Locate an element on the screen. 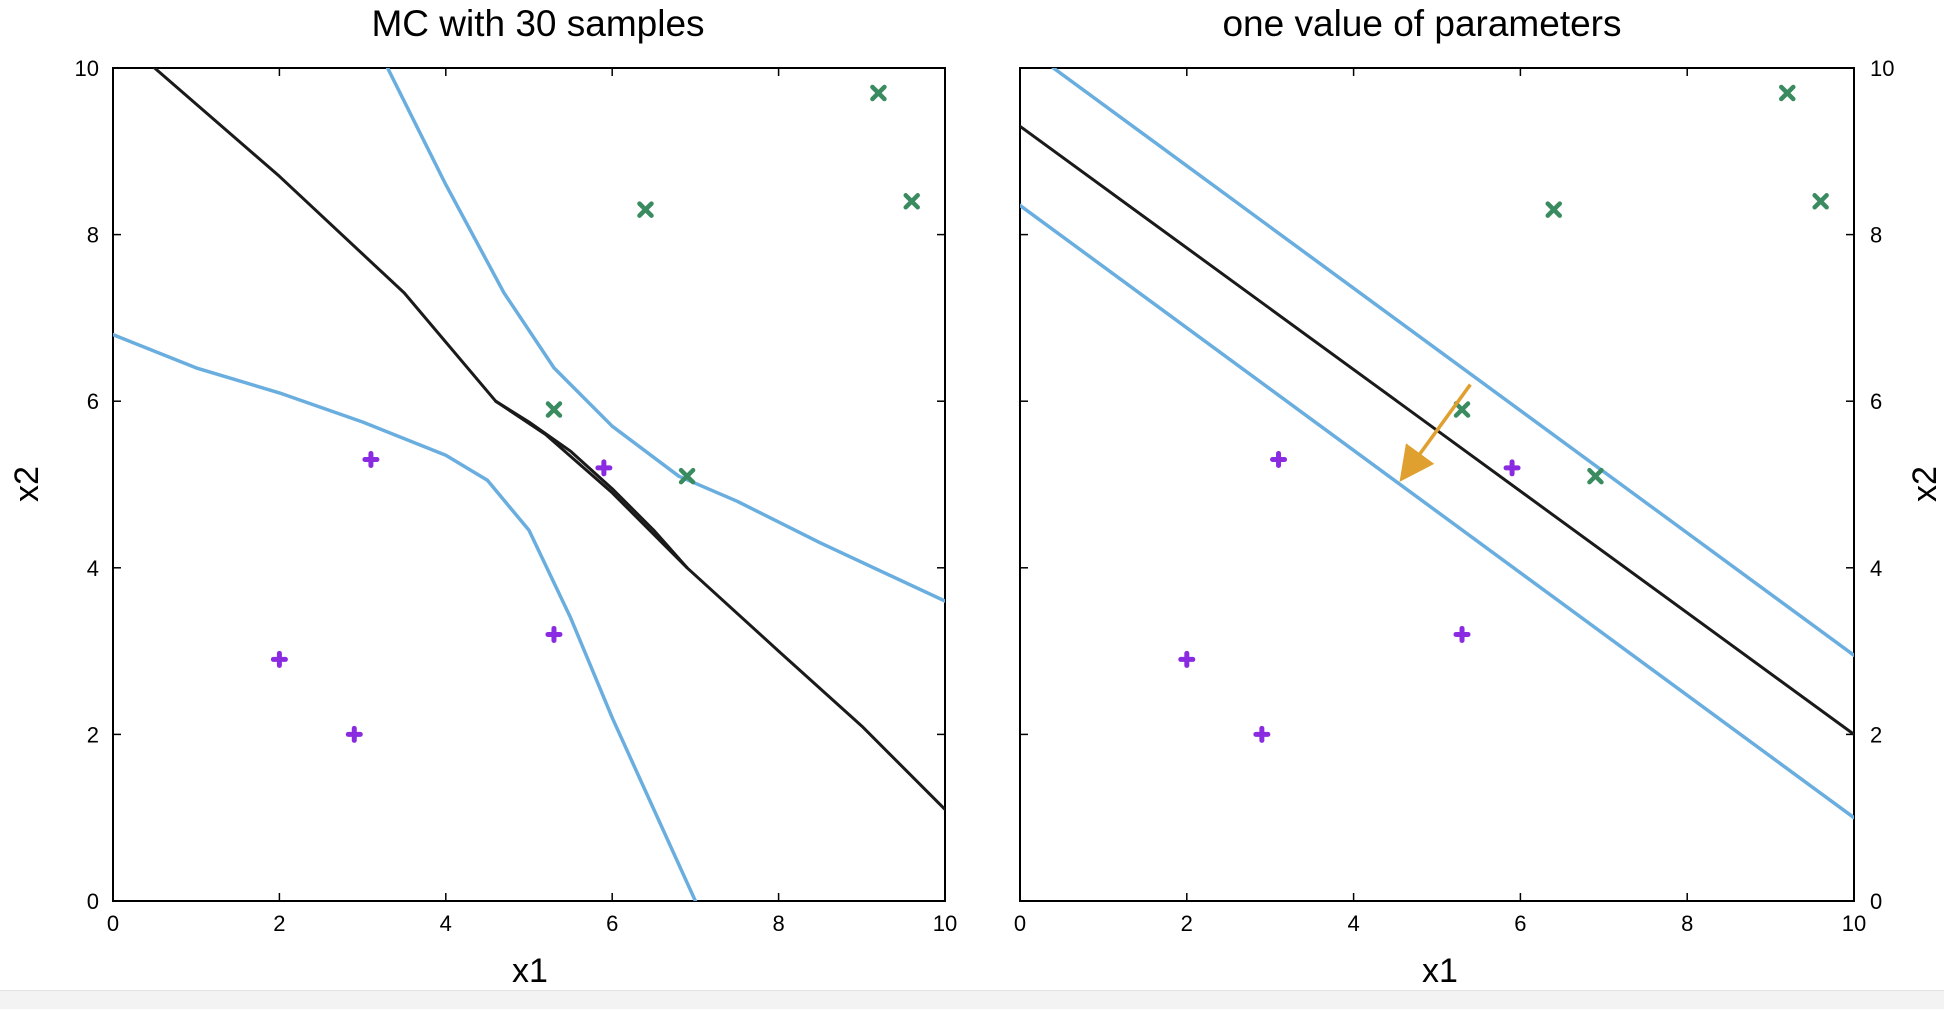  left-y-tick-label: 2 is located at coordinates (93, 734).